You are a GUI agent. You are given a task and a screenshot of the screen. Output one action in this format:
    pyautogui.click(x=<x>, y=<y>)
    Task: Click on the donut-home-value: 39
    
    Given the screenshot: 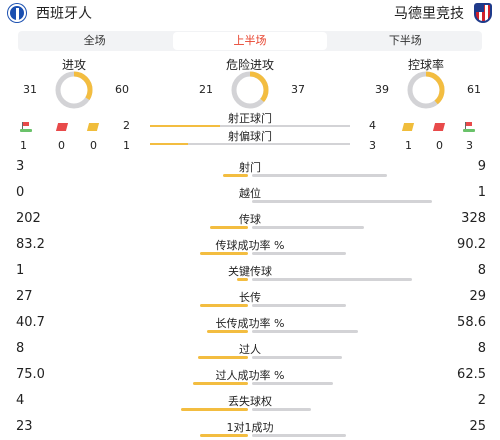 What is the action you would take?
    pyautogui.click(x=382, y=89)
    